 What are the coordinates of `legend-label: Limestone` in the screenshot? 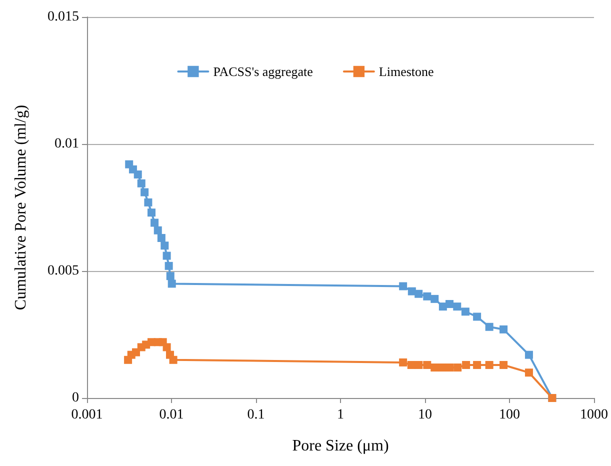 It's located at (406, 71).